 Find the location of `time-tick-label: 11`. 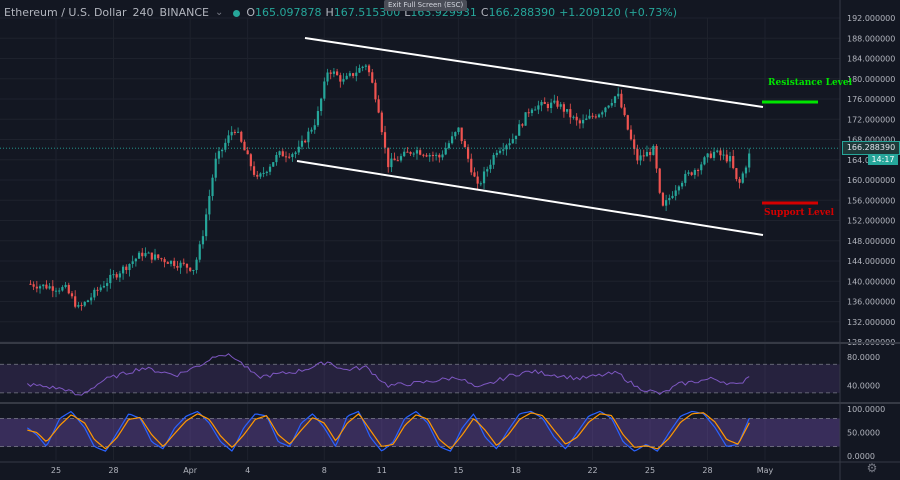

time-tick-label: 11 is located at coordinates (382, 470).